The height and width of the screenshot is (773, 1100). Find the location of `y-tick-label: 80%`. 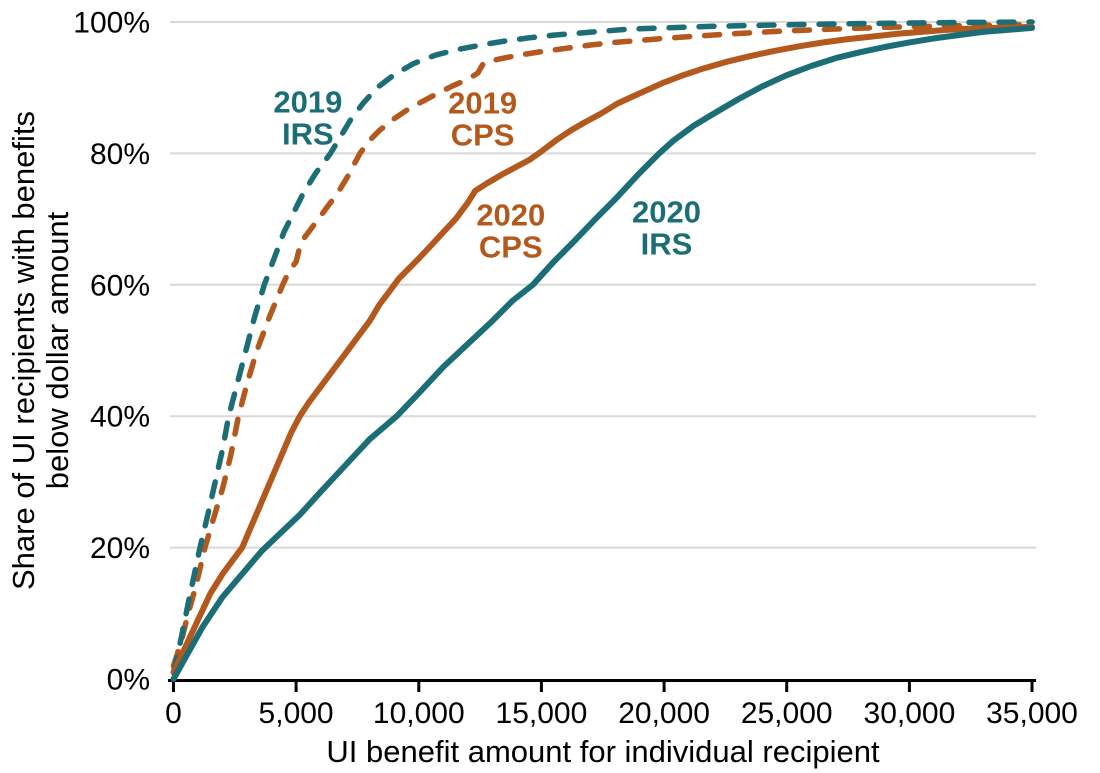

y-tick-label: 80% is located at coordinates (120, 154).